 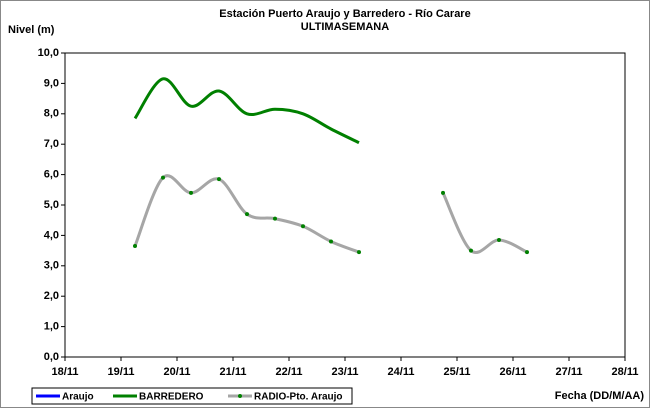 What do you see at coordinates (513, 372) in the screenshot?
I see `x-tick-label: 26/11` at bounding box center [513, 372].